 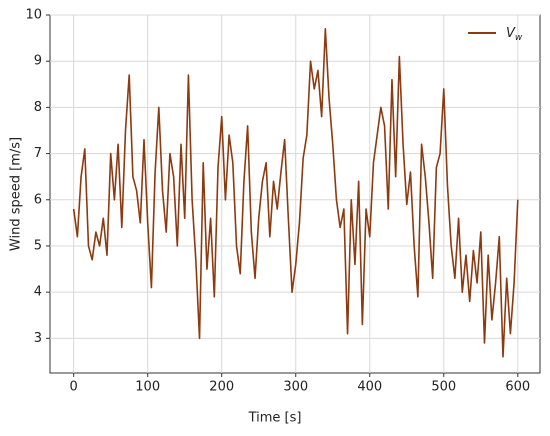 What do you see at coordinates (38, 153) in the screenshot?
I see `y-tick-label: 7` at bounding box center [38, 153].